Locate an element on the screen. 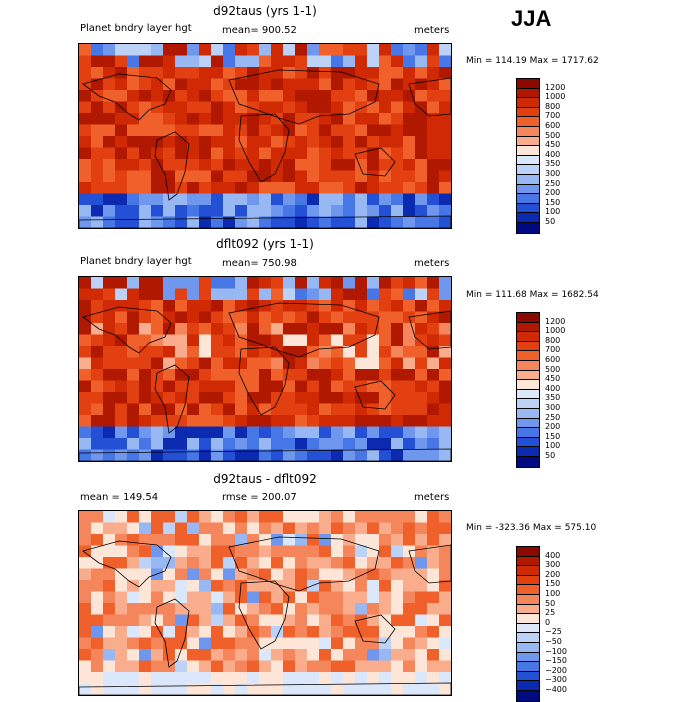  legend-level-label: 700 is located at coordinates (553, 350).